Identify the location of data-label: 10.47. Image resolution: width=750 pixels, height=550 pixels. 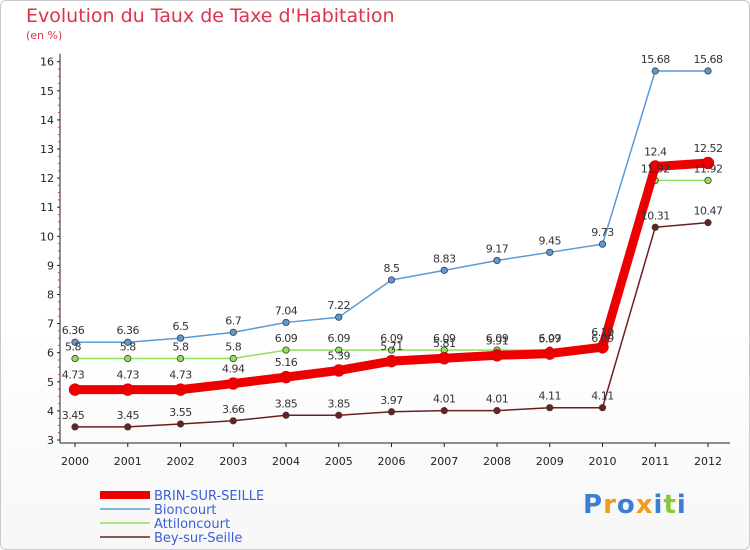
(708, 211).